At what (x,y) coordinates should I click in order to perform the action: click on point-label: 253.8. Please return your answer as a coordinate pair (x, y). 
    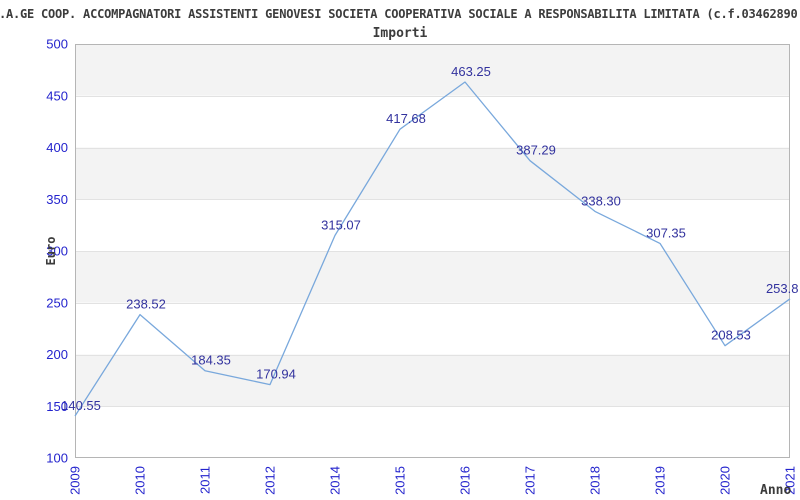
    Looking at the image, I should click on (782, 288).